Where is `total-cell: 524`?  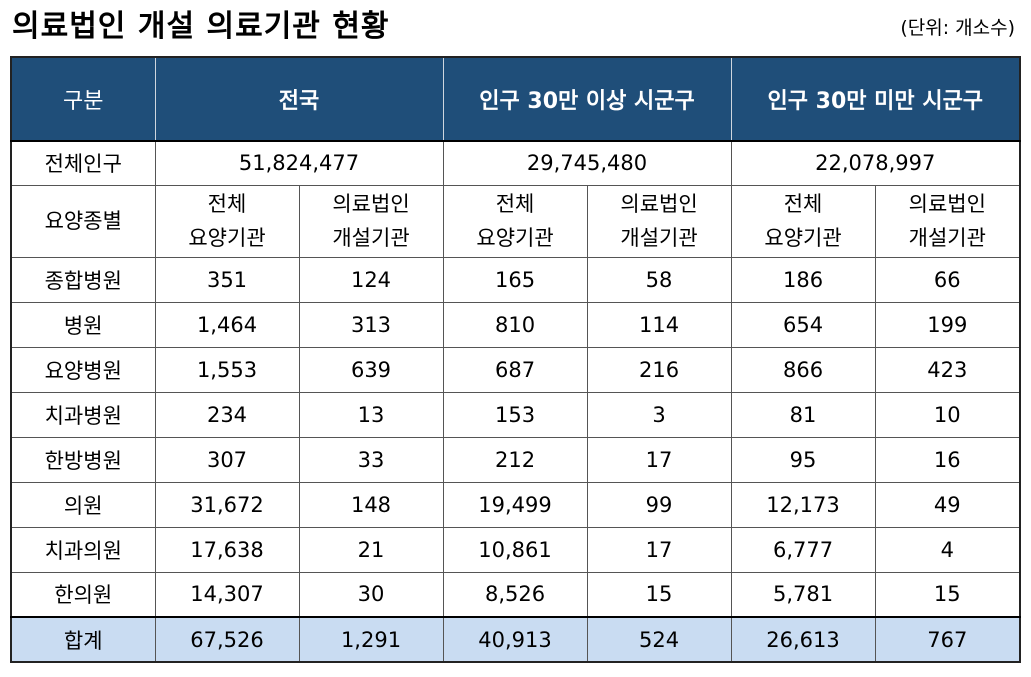
total-cell: 524 is located at coordinates (659, 639).